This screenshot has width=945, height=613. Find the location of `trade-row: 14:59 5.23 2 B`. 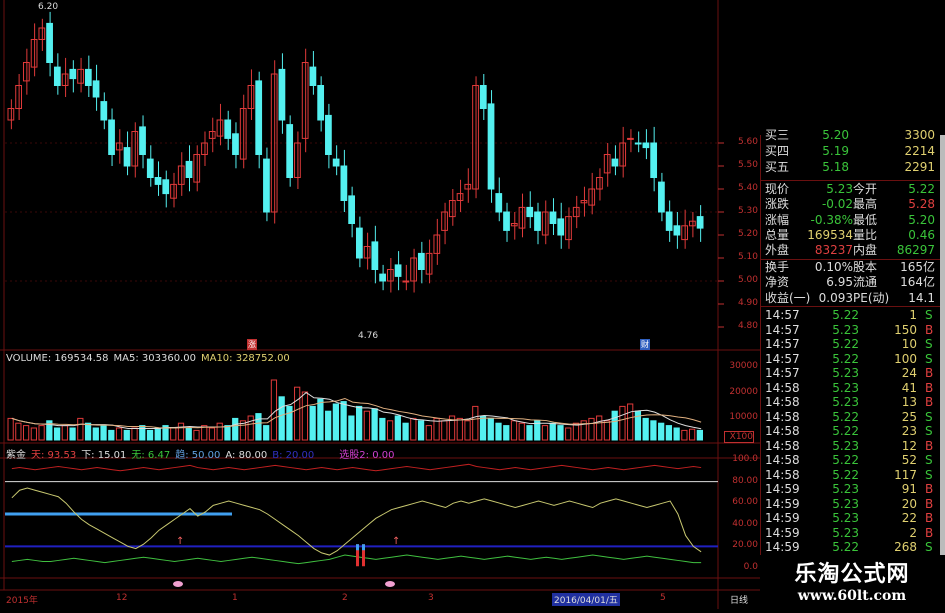

trade-row: 14:59 5.23 2 B is located at coordinates (851, 533).